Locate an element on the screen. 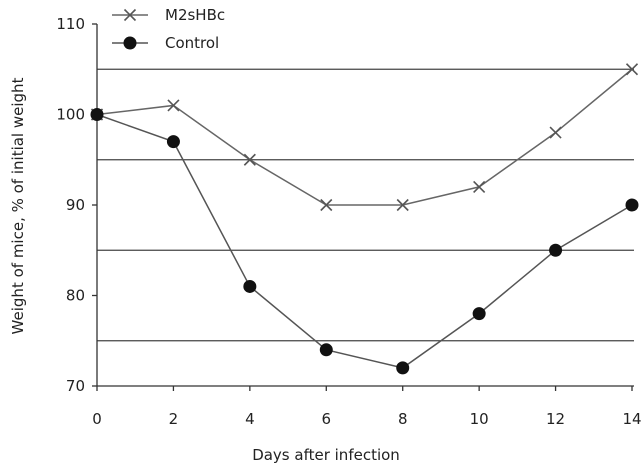 Image resolution: width=644 pixels, height=469 pixels. x-axis-title: Days after infection is located at coordinates (326, 455).